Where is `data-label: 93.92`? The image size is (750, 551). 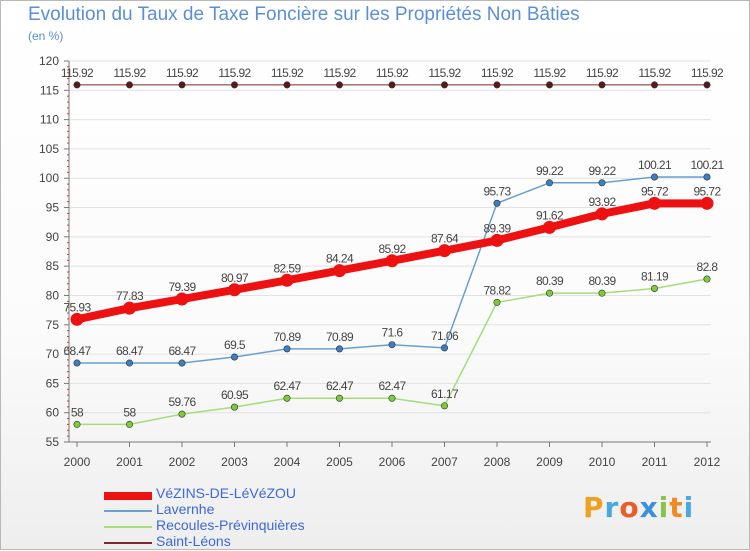 data-label: 93.92 is located at coordinates (602, 202).